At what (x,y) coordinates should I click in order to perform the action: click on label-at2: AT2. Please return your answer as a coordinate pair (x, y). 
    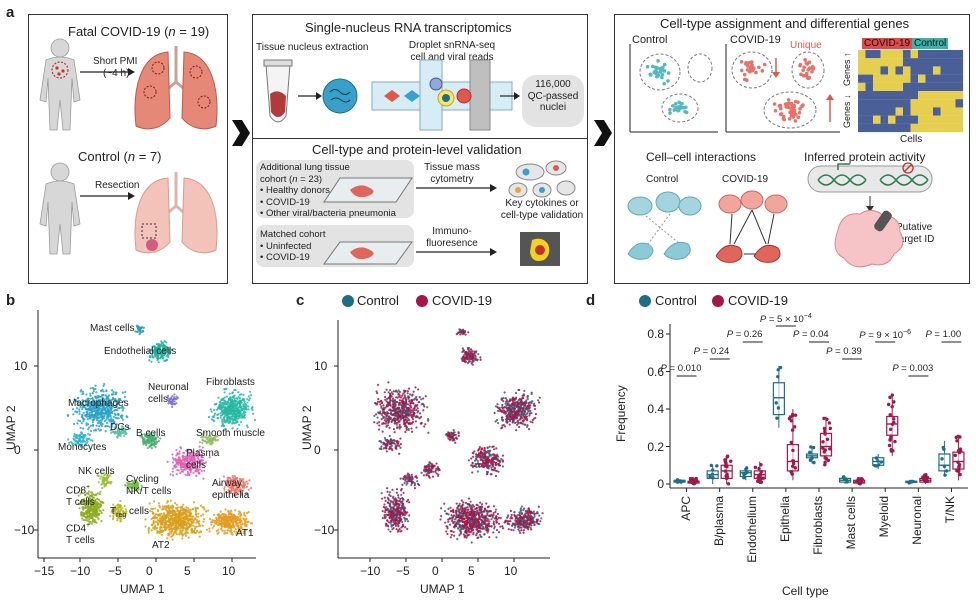
    Looking at the image, I should click on (161, 545).